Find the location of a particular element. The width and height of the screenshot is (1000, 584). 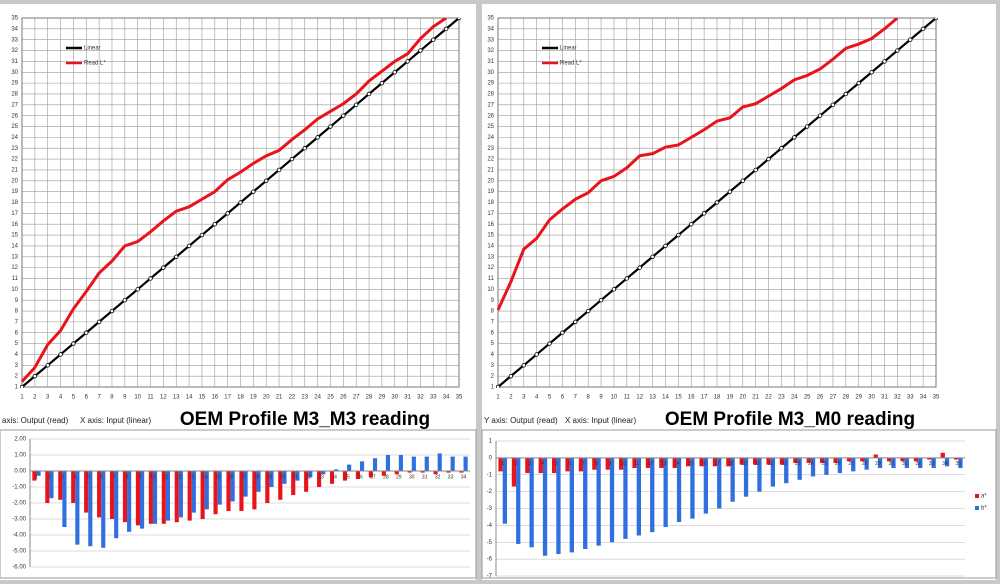

y-tick-label: 3 is located at coordinates (17, 366).